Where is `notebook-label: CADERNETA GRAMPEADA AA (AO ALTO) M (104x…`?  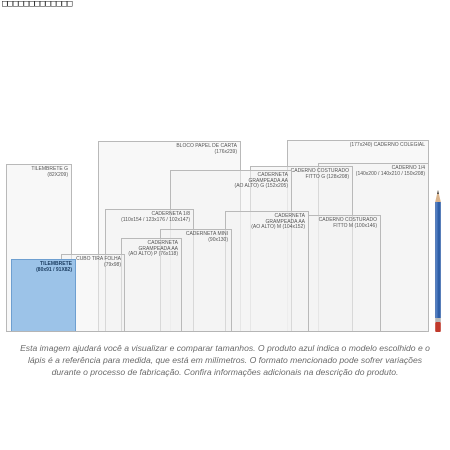 notebook-label: CADERNETA GRAMPEADA AA (AO ALTO) M (104x… is located at coordinates (278, 222).